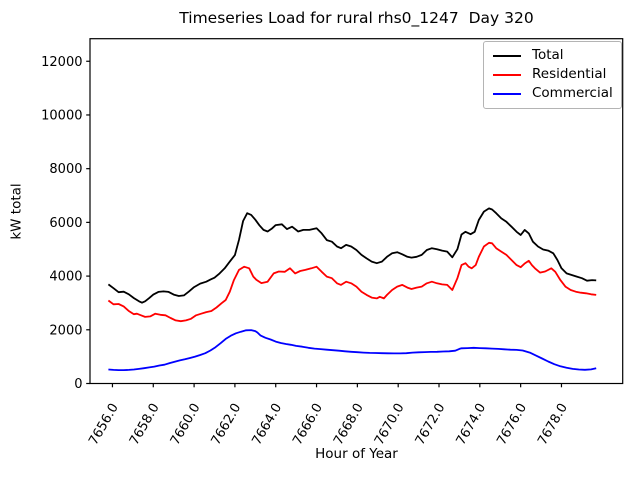 The width and height of the screenshot is (640, 480). I want to click on x-axis-label: Hour of Year, so click(356, 454).